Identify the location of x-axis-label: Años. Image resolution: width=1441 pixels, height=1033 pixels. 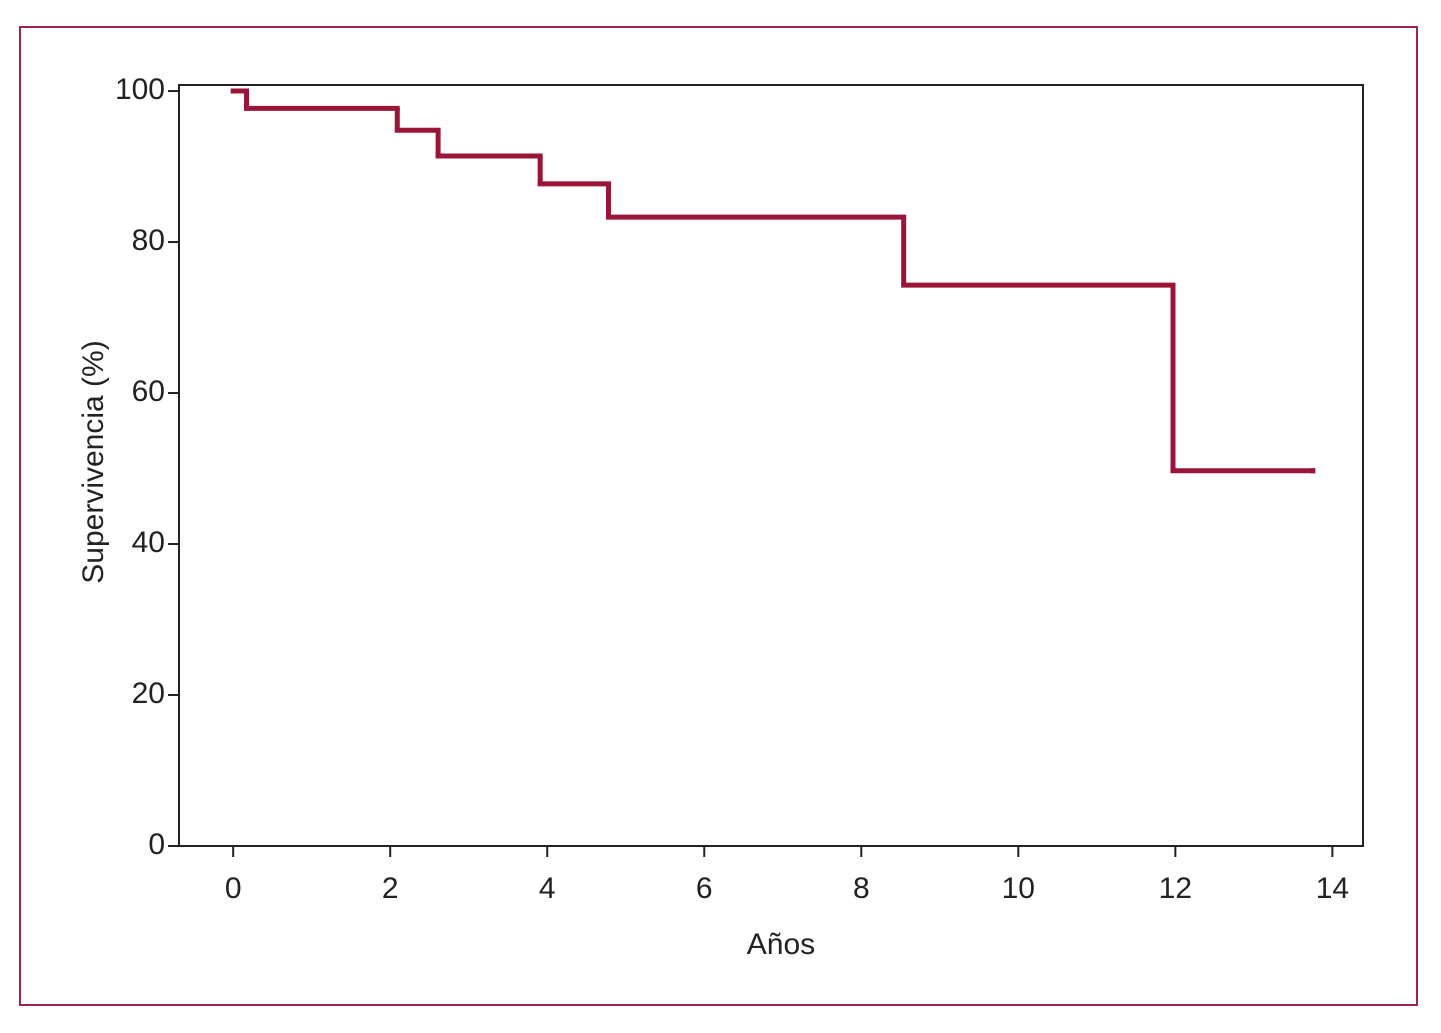
(781, 944).